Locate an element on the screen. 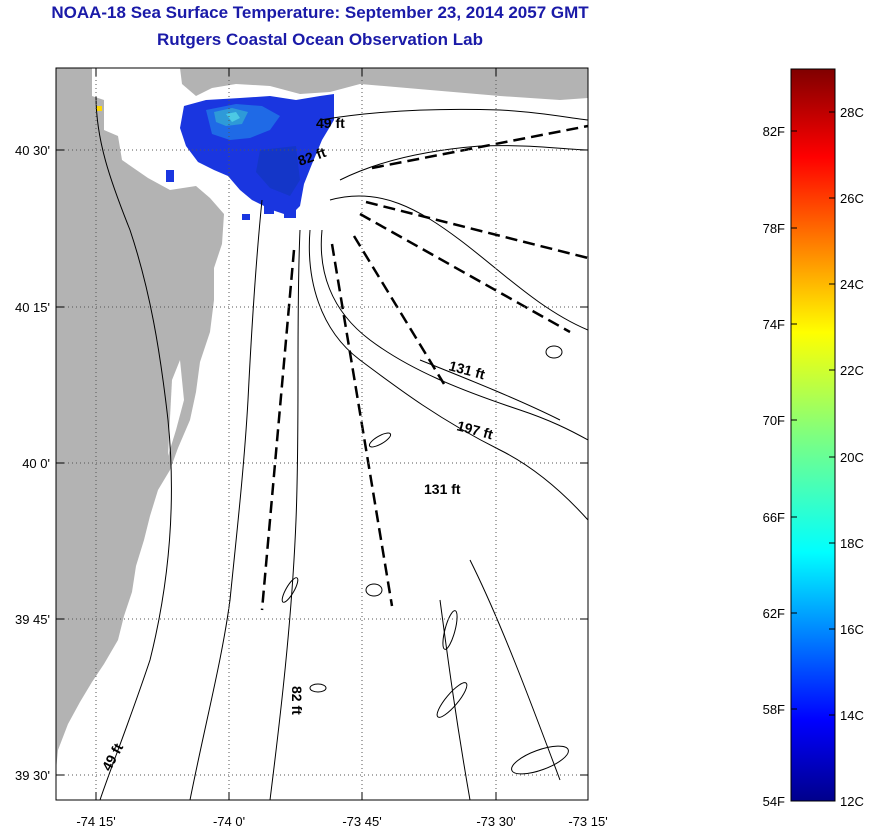  map-subtitle: Rutgers Coastal Ocean Observation Lab is located at coordinates (320, 39).